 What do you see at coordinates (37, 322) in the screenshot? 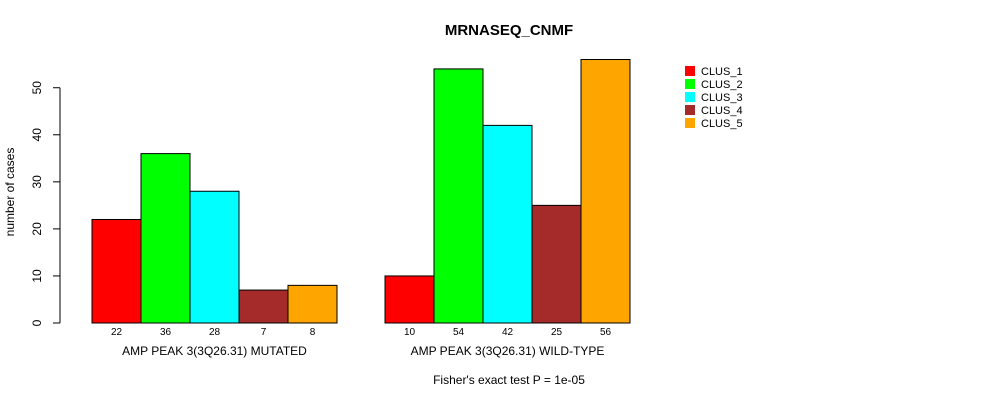
I see `y-tick-label: 0` at bounding box center [37, 322].